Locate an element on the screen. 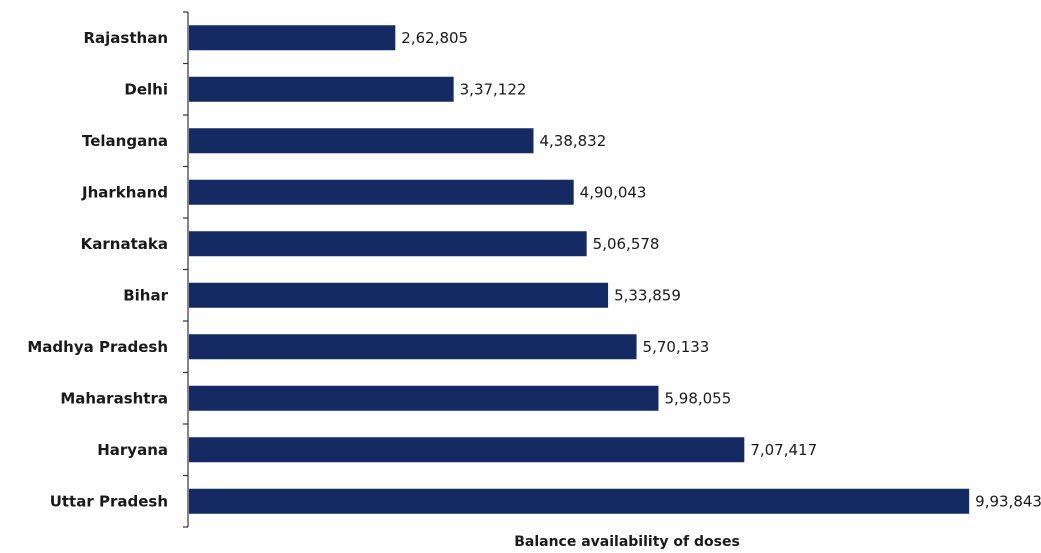  value-label-haryana: 7,07,417 is located at coordinates (783, 450).